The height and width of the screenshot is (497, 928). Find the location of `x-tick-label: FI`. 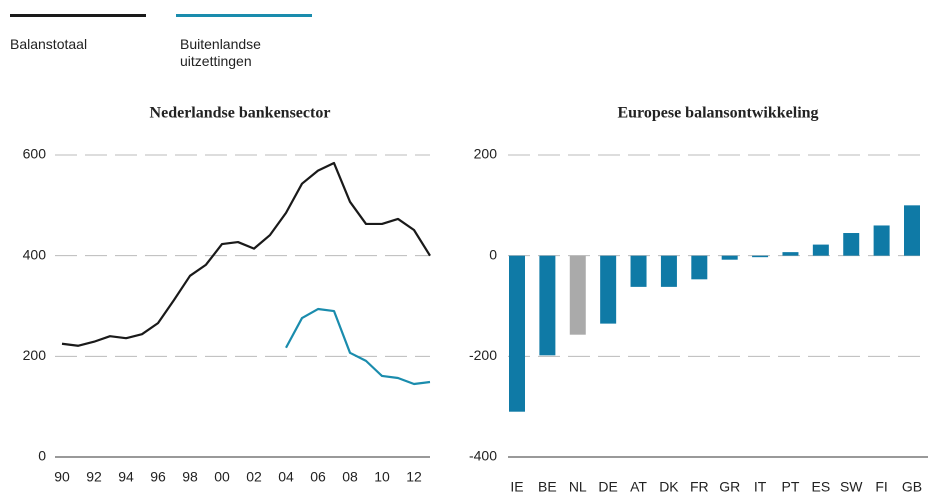

x-tick-label: FI is located at coordinates (881, 487).